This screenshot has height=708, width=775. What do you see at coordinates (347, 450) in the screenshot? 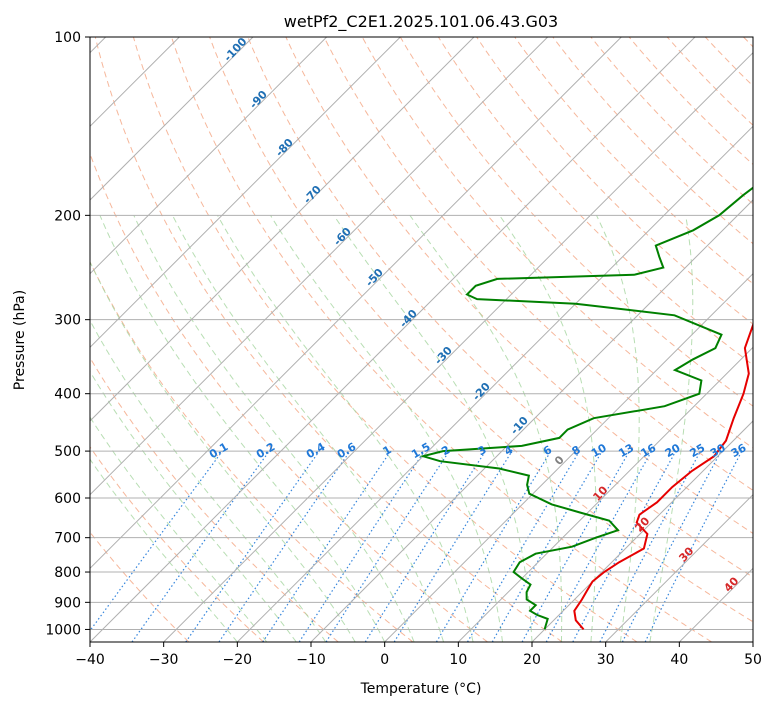
I see `mixing-ratio-label: 0.6` at bounding box center [347, 450].